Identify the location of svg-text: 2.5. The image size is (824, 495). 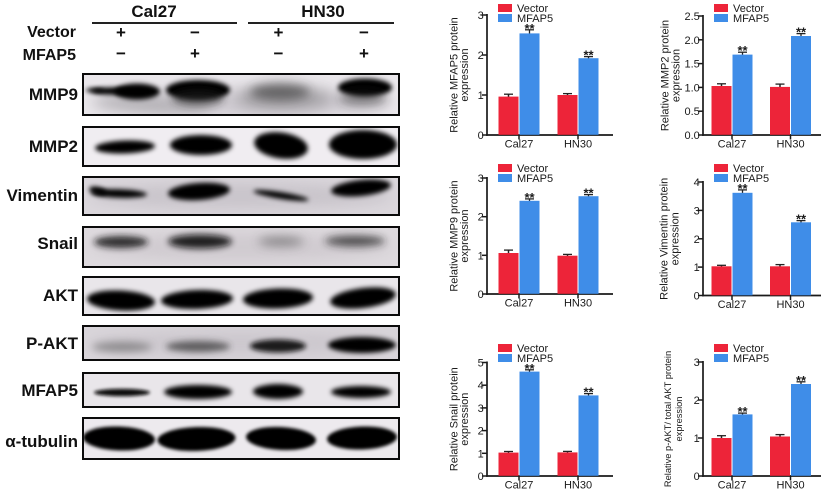
(692, 17).